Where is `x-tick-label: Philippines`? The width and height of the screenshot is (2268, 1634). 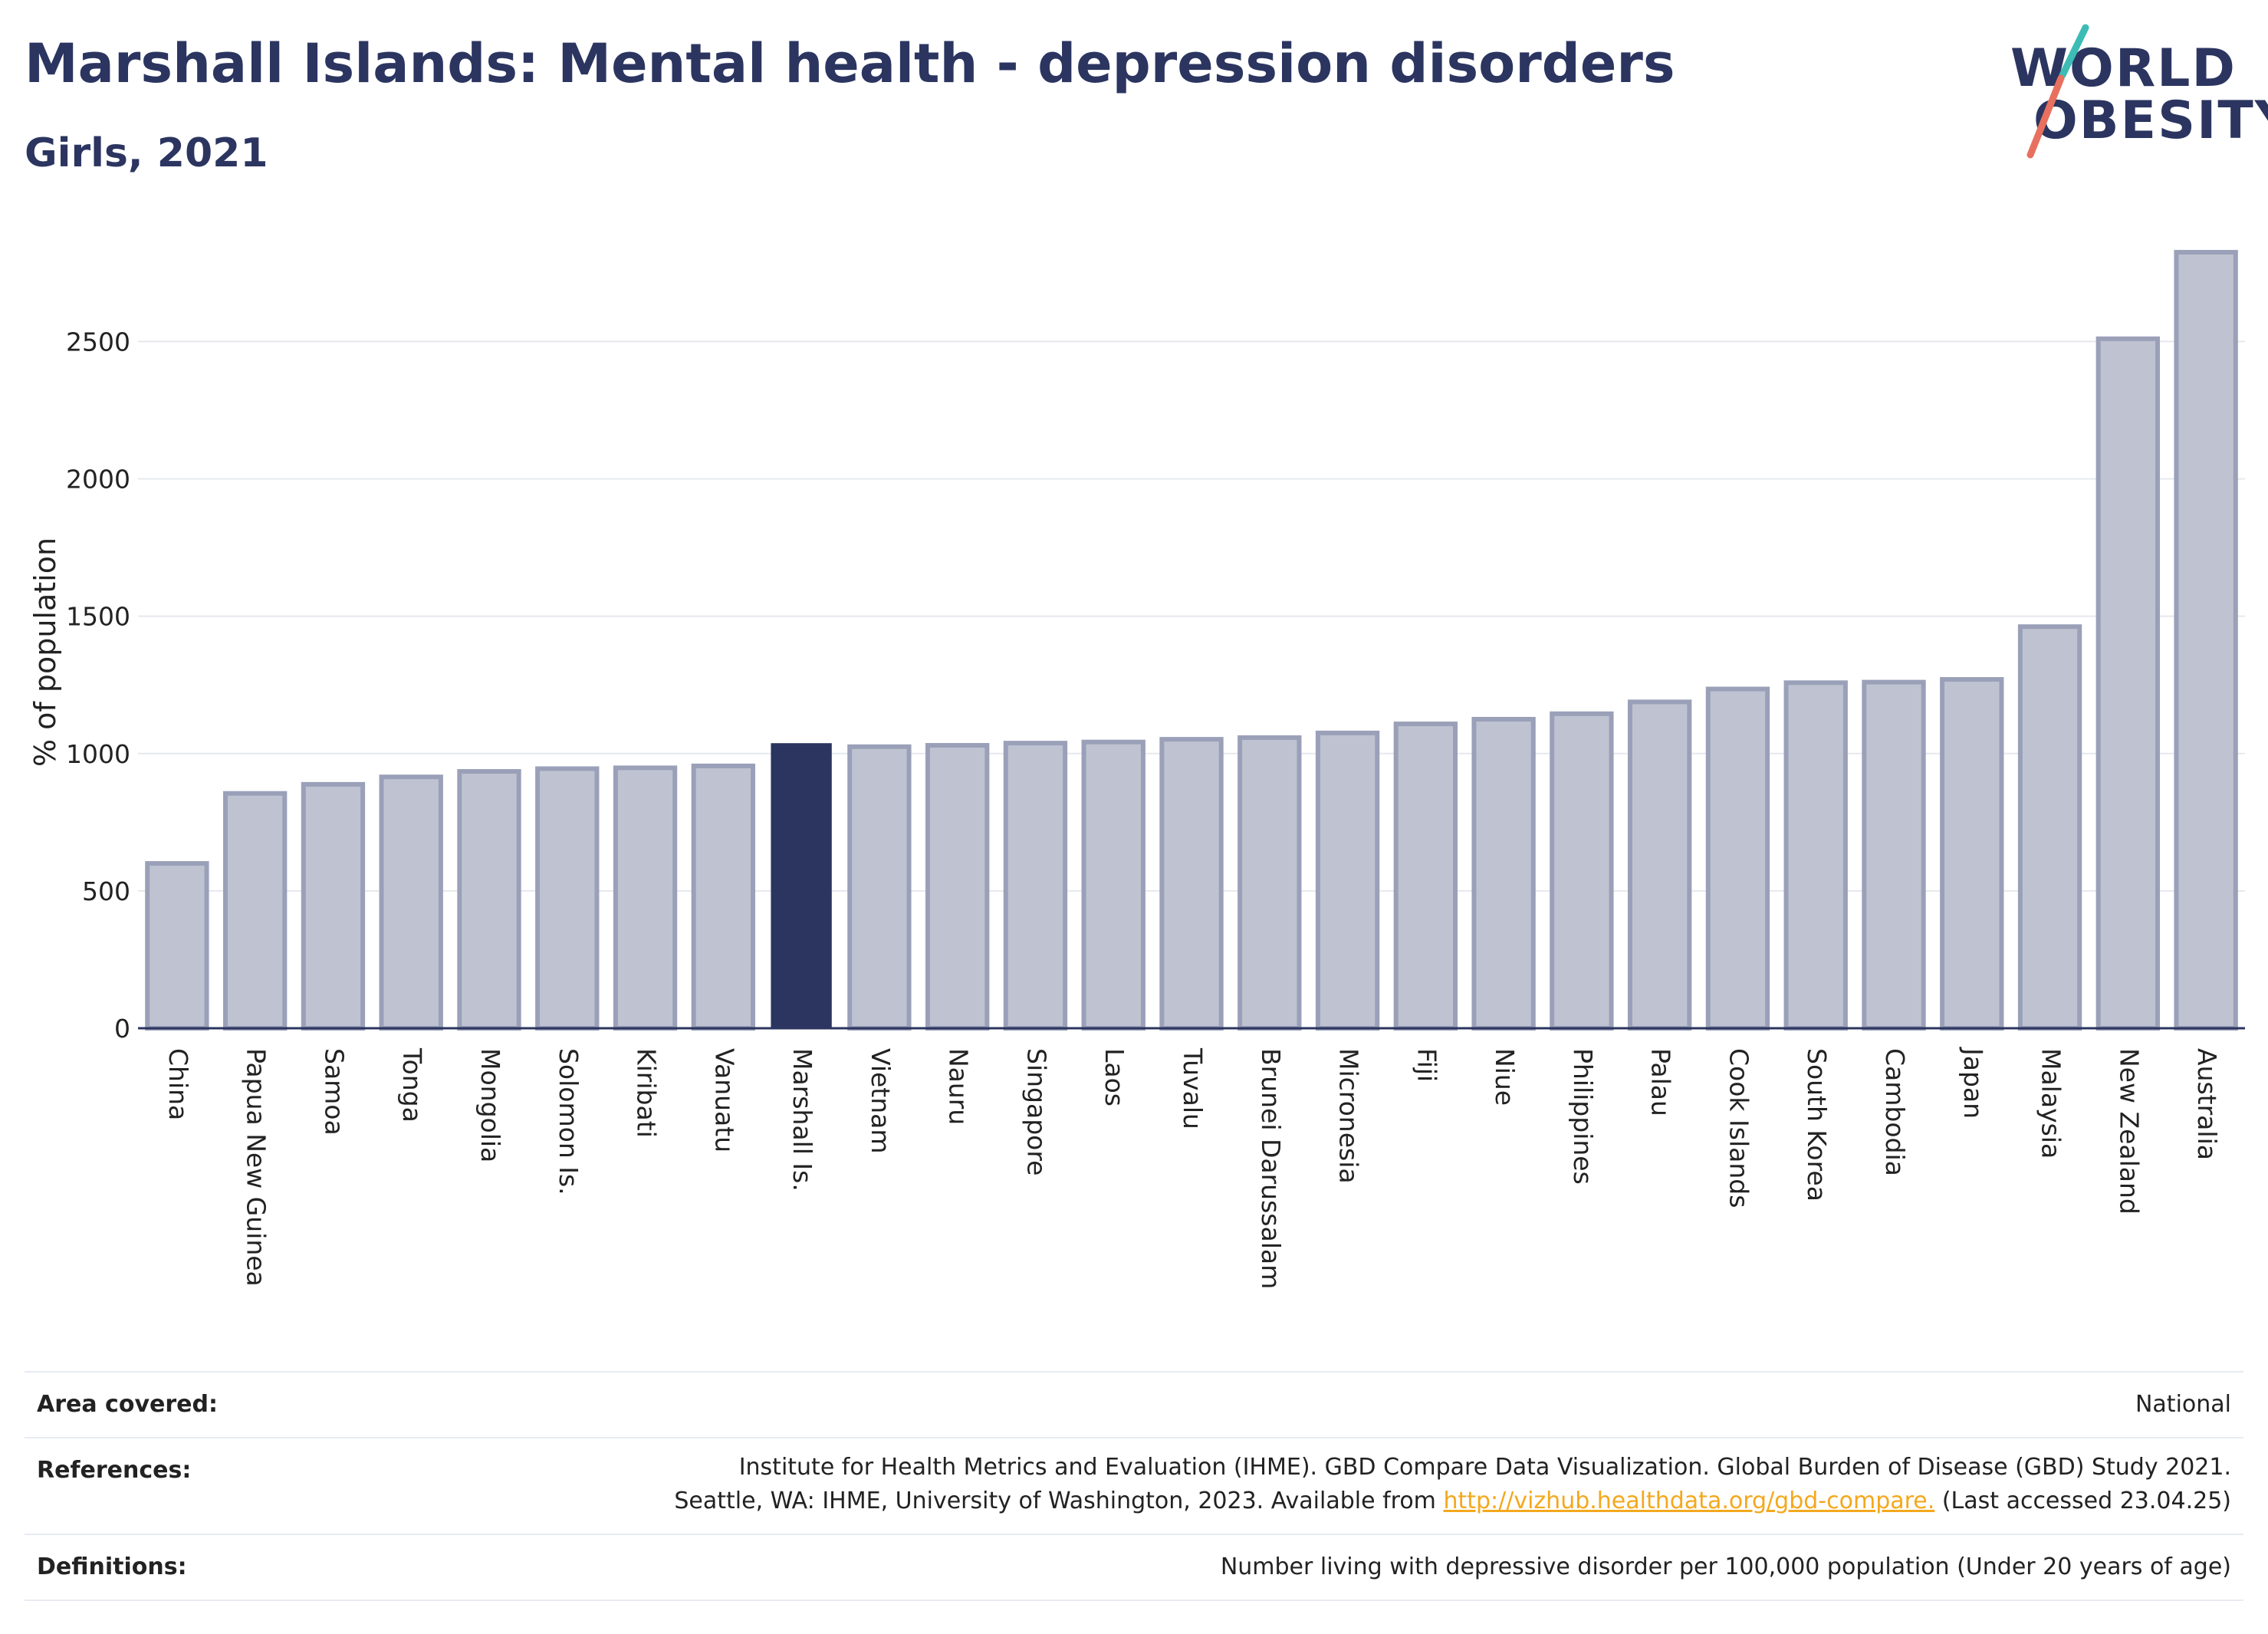
x-tick-label: Philippines is located at coordinates (1583, 1116).